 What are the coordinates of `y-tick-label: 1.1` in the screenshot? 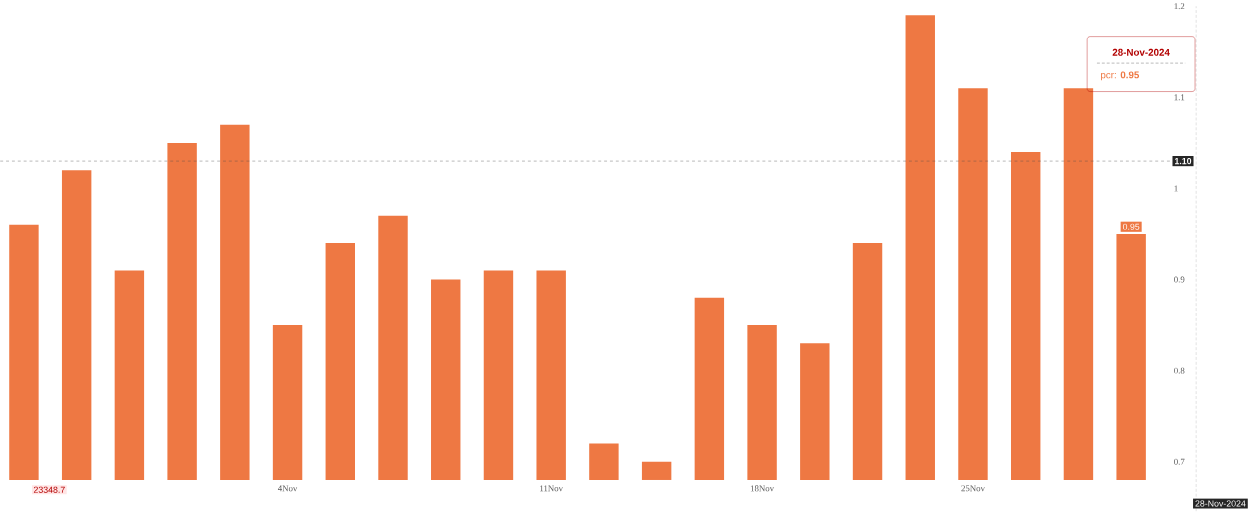 It's located at (1179, 97).